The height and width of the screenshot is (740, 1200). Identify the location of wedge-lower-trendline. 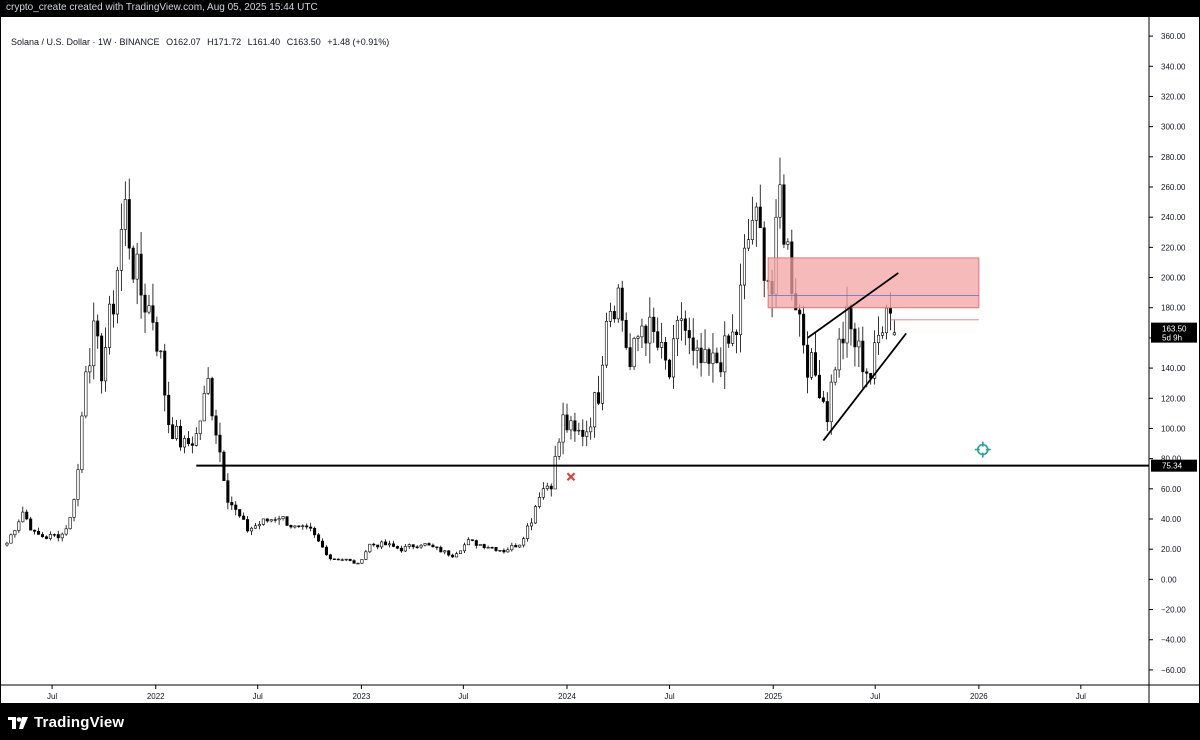
(864, 387).